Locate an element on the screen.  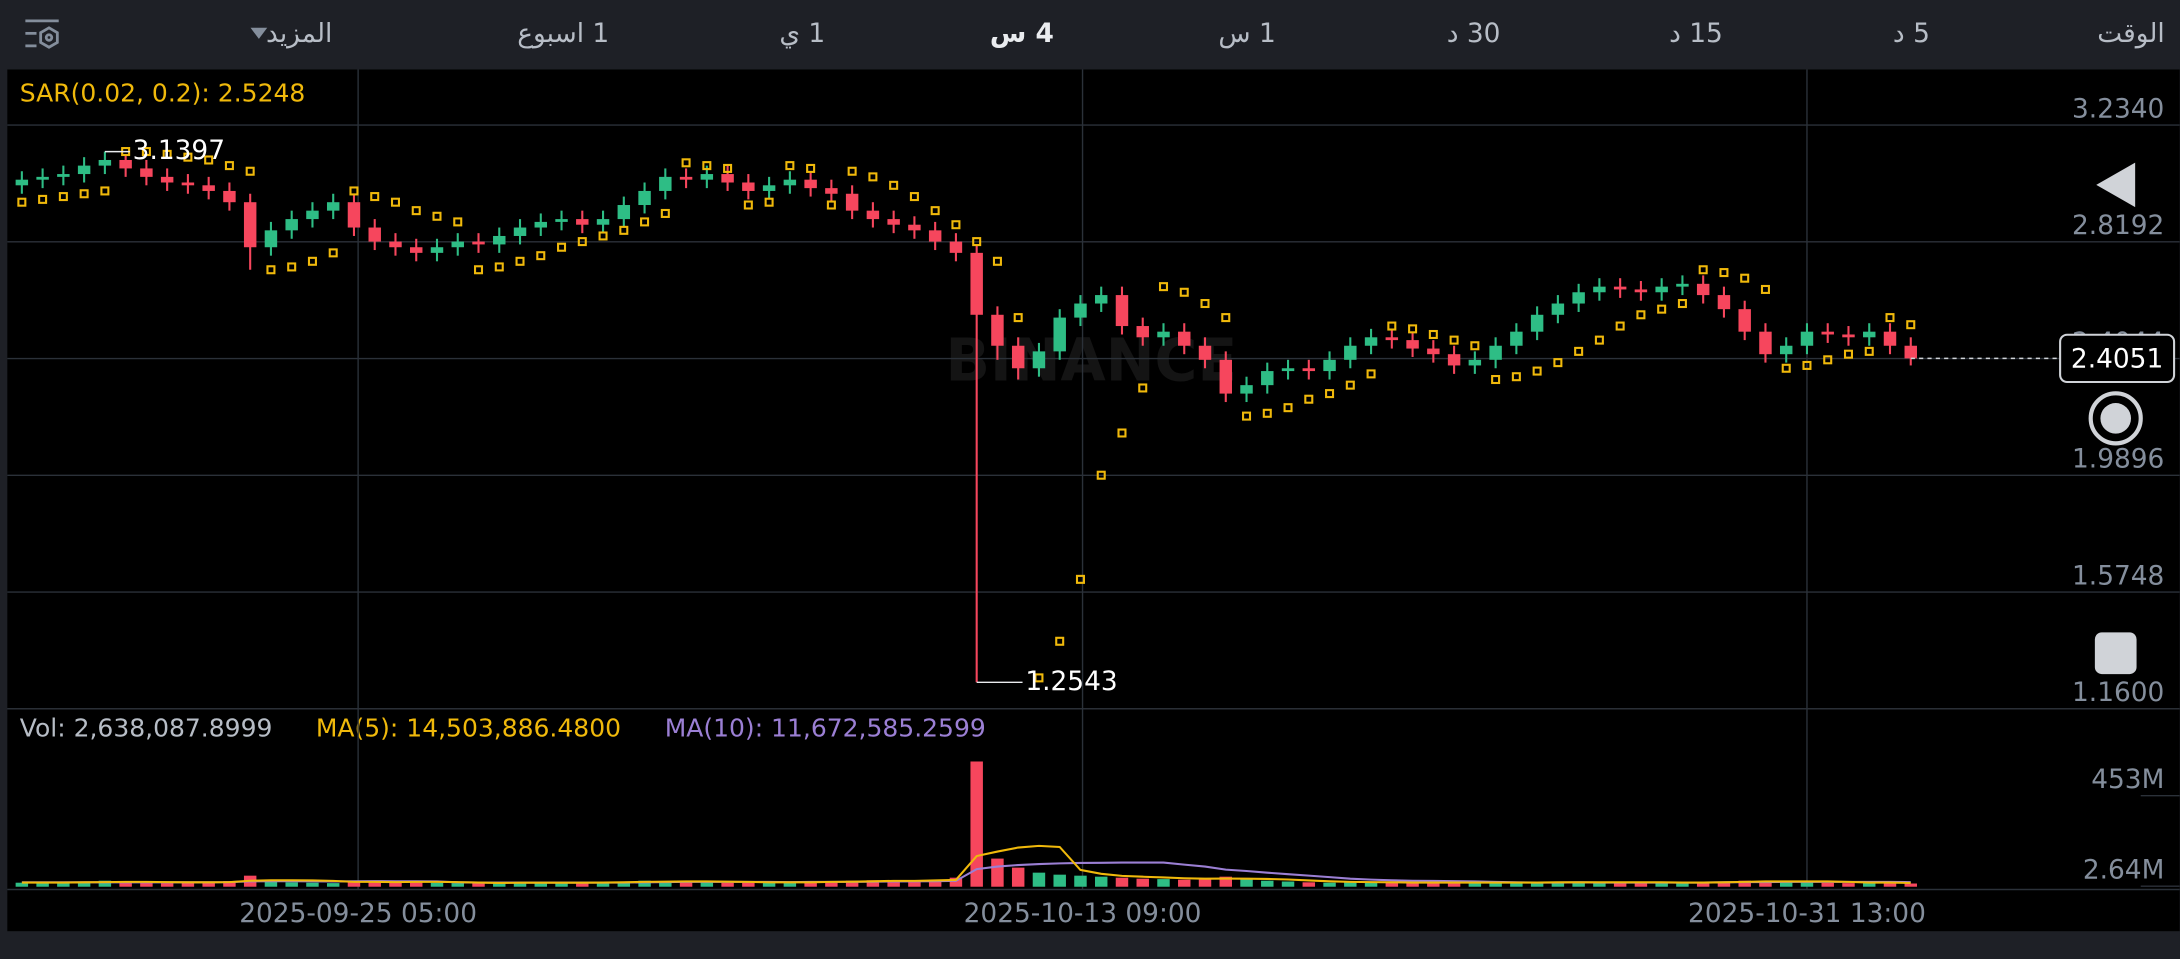
y-tick-label: 1.9896 is located at coordinates (2118, 459).